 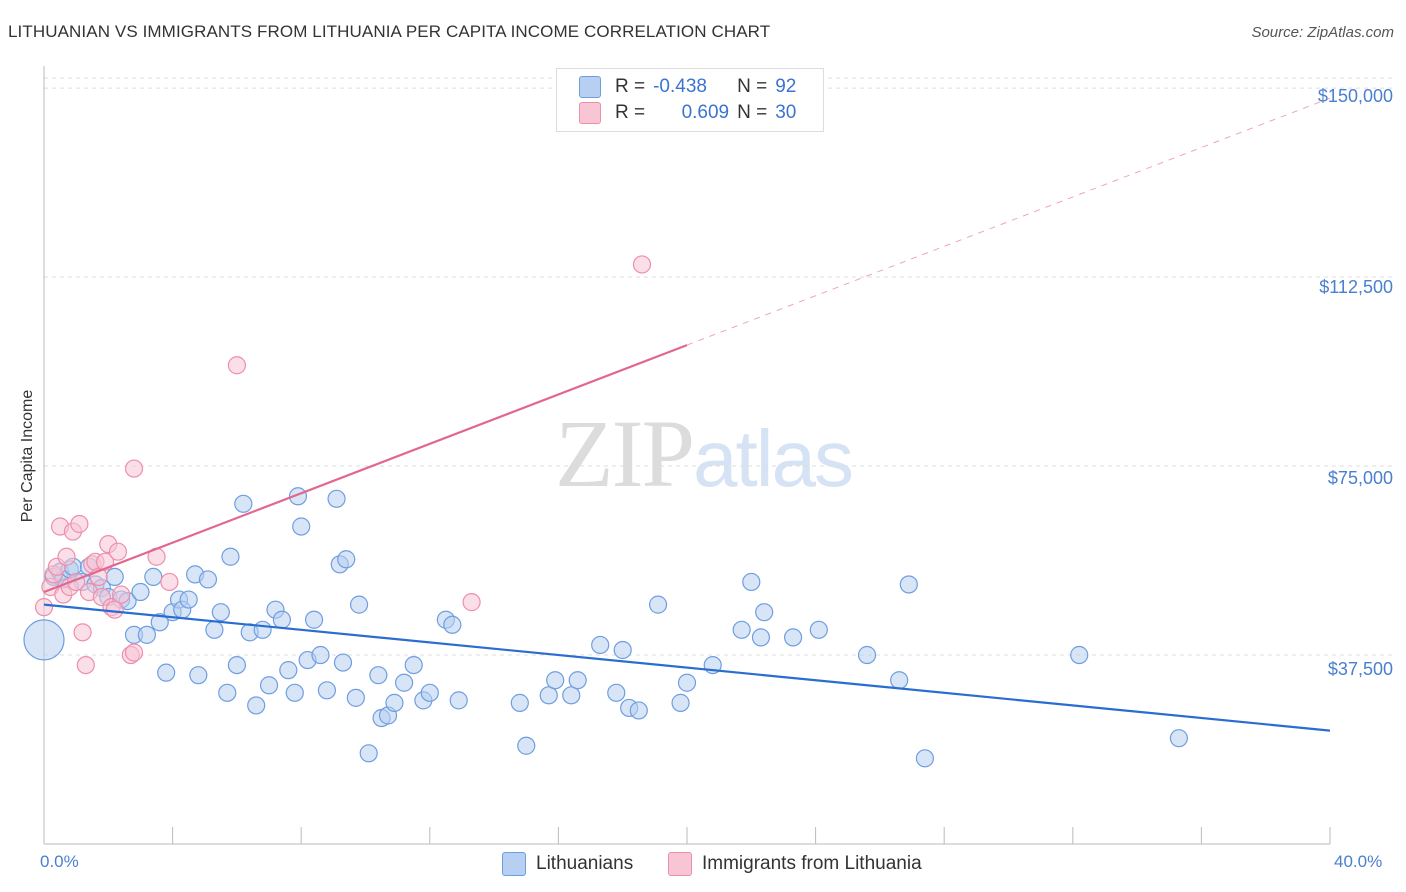 What do you see at coordinates (752, 112) in the screenshot?
I see `legend-n-label-2: N =` at bounding box center [752, 112].